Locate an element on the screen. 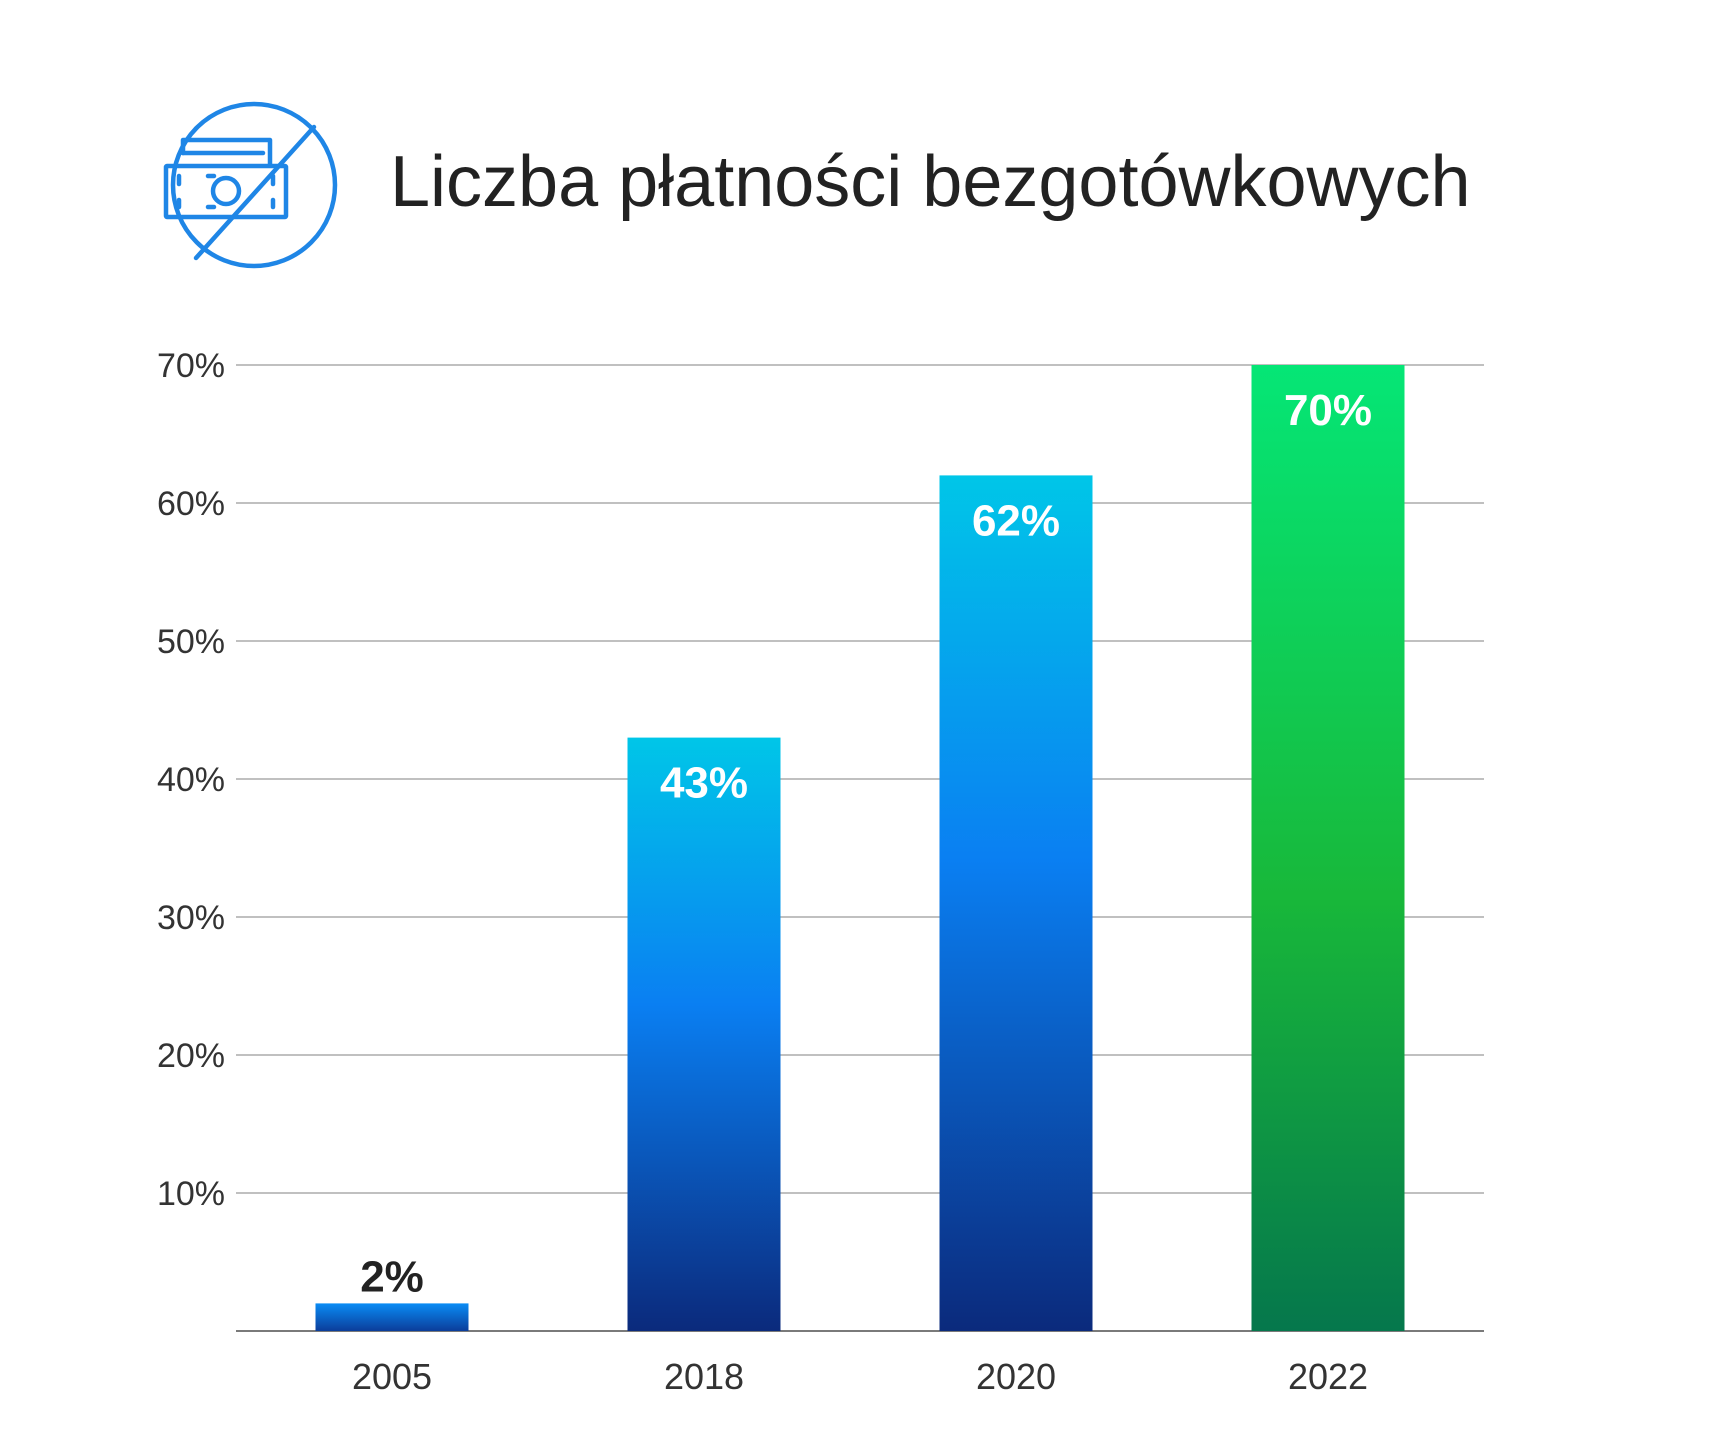 Image resolution: width=1727 pixels, height=1445 pixels. x-tick-label: 2005 is located at coordinates (392, 1376).